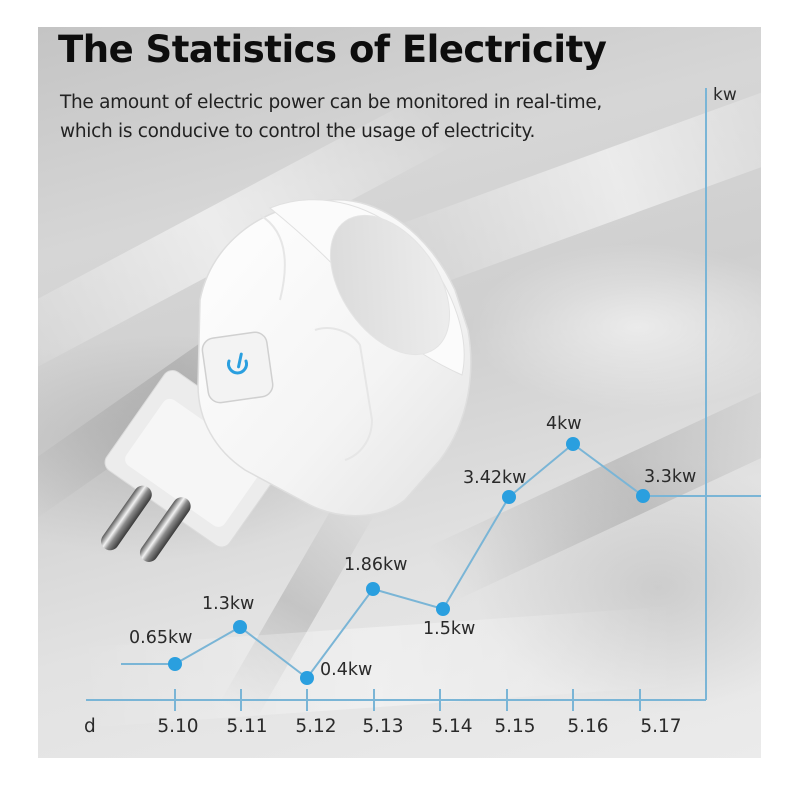 This screenshot has width=800, height=800. I want to click on page-title: The Statistics of Electricity, so click(332, 49).